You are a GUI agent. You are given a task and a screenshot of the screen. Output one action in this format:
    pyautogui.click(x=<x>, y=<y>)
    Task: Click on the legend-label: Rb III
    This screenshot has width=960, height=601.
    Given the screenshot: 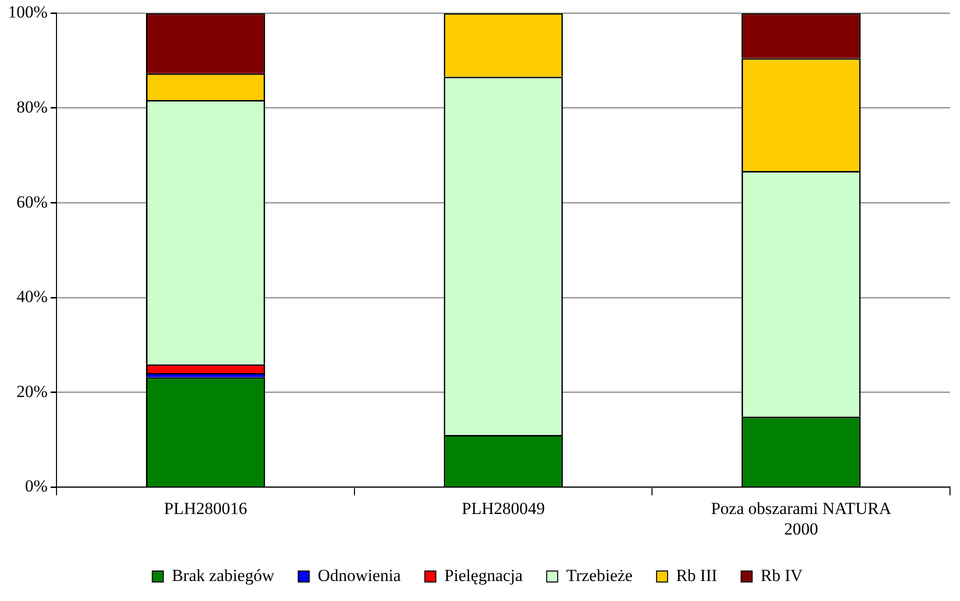 What is the action you would take?
    pyautogui.click(x=697, y=575)
    